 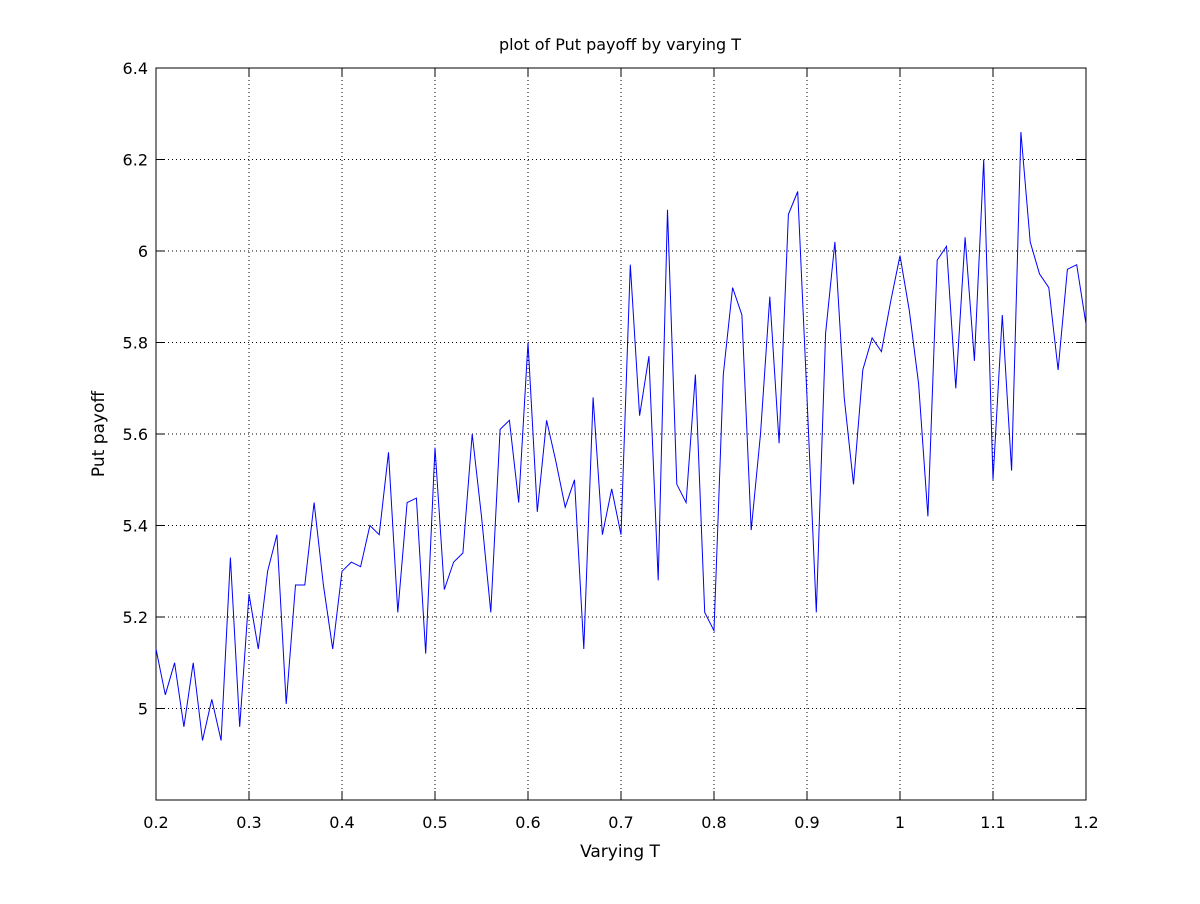 What do you see at coordinates (155, 822) in the screenshot?
I see `x-tick-label: 0.2` at bounding box center [155, 822].